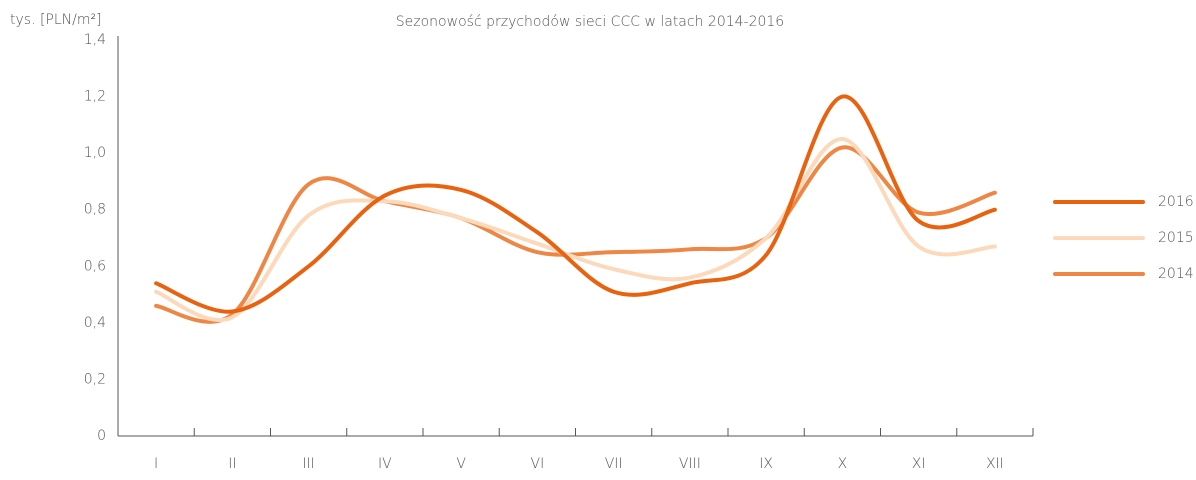 Image resolution: width=1196 pixels, height=480 pixels. What do you see at coordinates (95, 97) in the screenshot?
I see `y-tick-label: 1,2` at bounding box center [95, 97].